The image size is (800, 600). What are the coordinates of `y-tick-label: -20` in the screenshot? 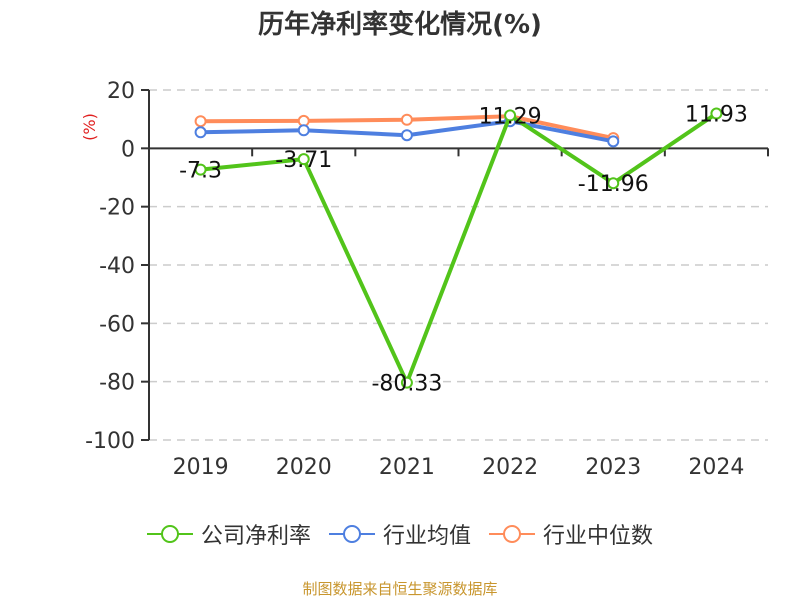 It's located at (117, 208).